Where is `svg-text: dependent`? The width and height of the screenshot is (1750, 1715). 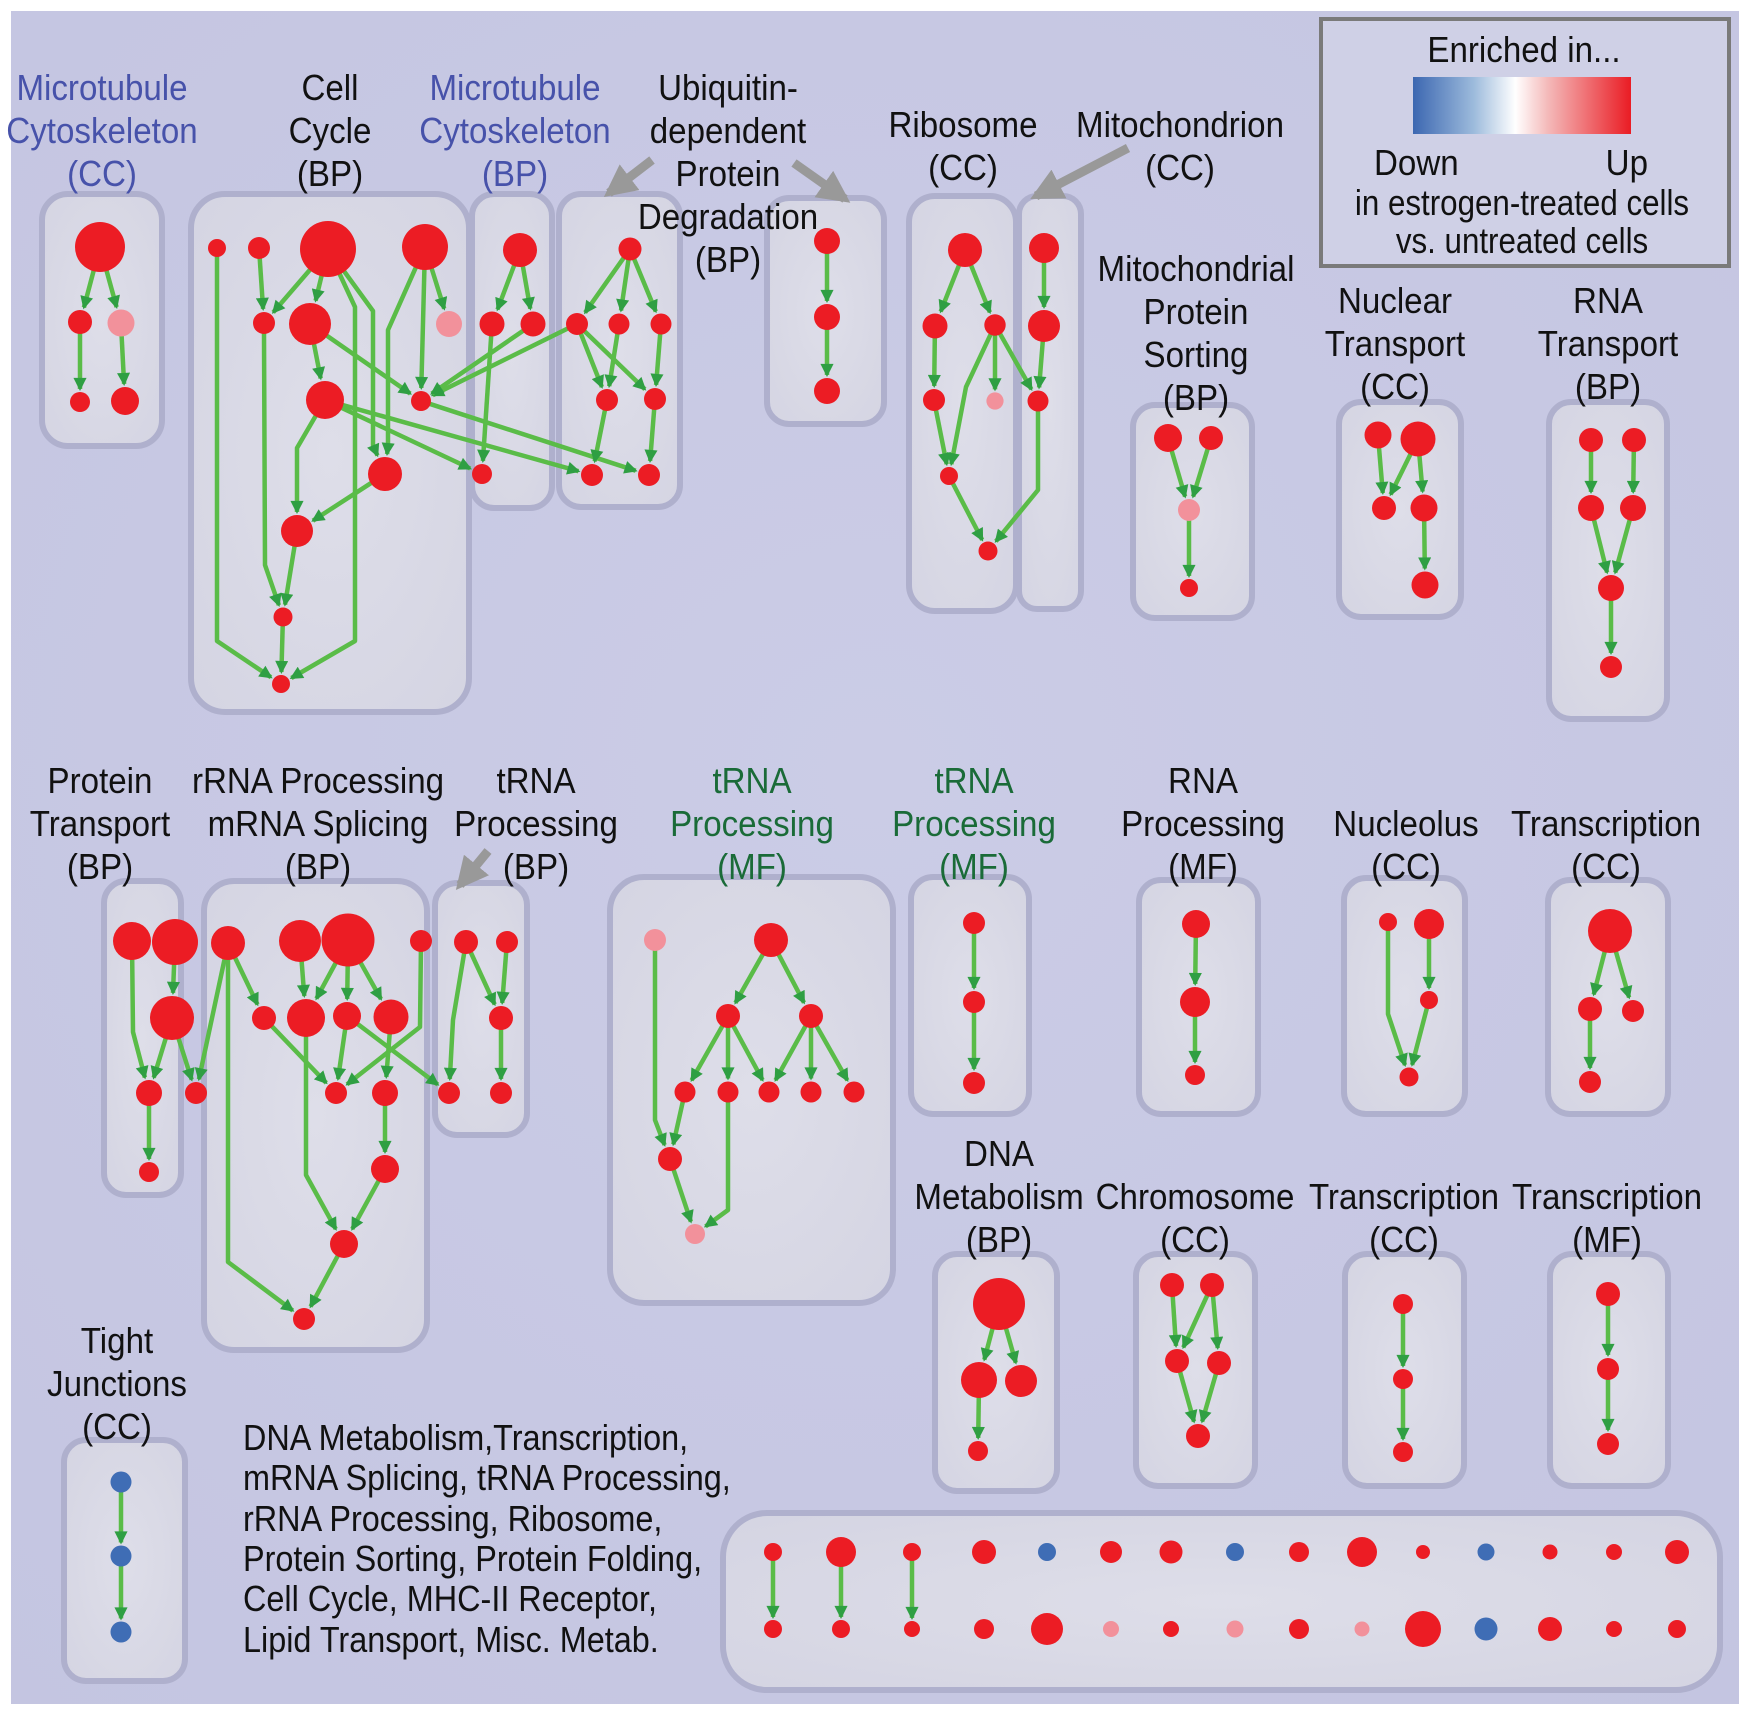
svg-text: dependent is located at coordinates (728, 132).